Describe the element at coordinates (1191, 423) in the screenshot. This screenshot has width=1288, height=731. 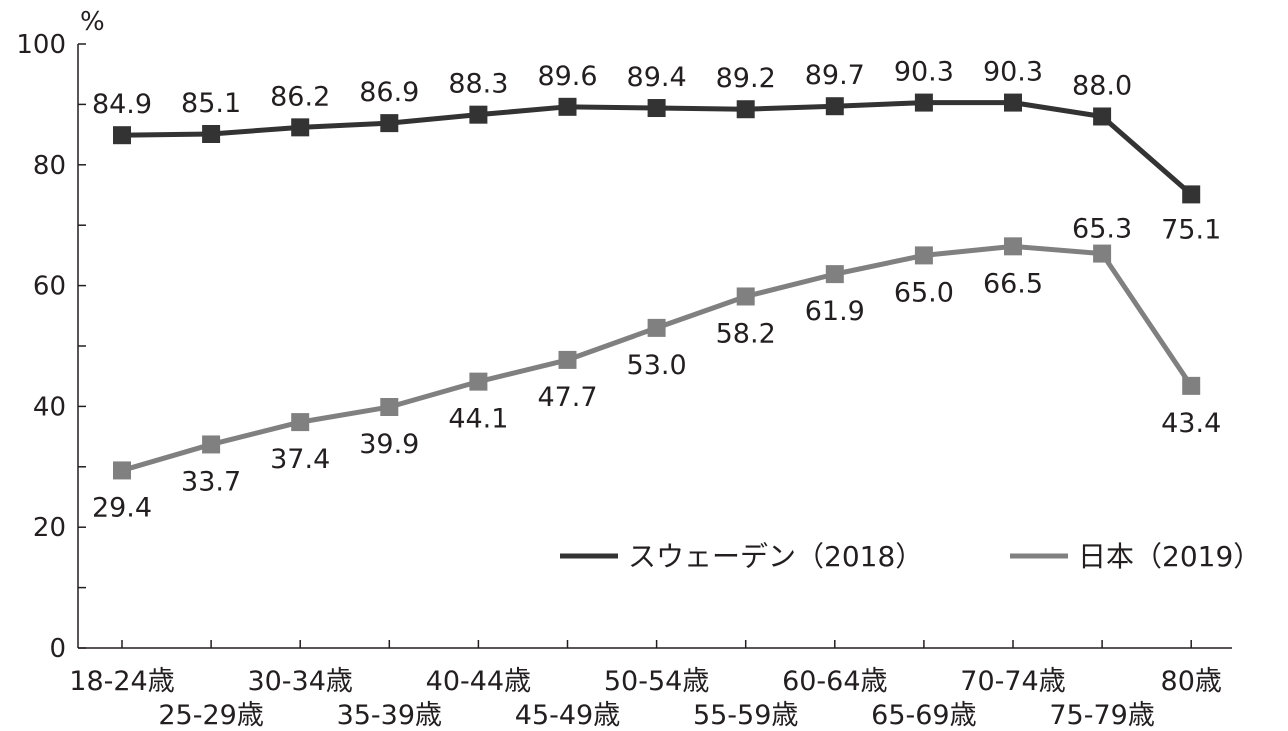
I see `data-label: 43.4` at that location.